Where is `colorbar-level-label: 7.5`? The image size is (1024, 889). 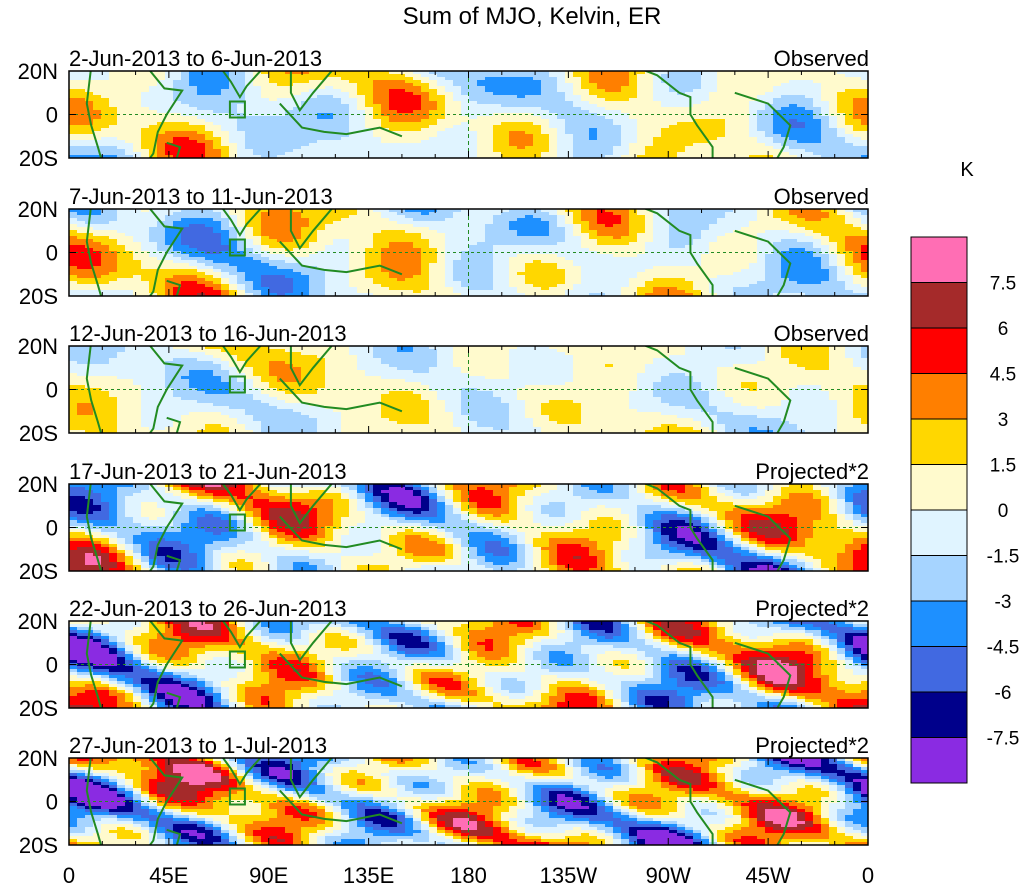
colorbar-level-label: 7.5 is located at coordinates (1003, 284).